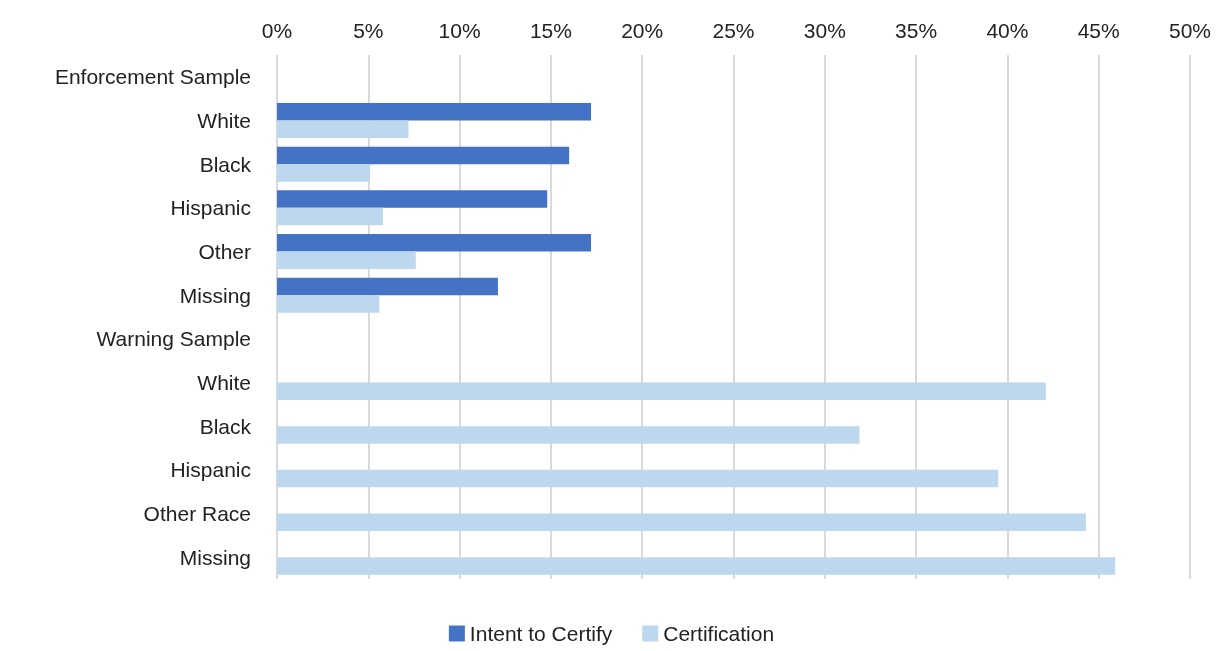  What do you see at coordinates (368, 30) in the screenshot?
I see `x-tick-label: 5%` at bounding box center [368, 30].